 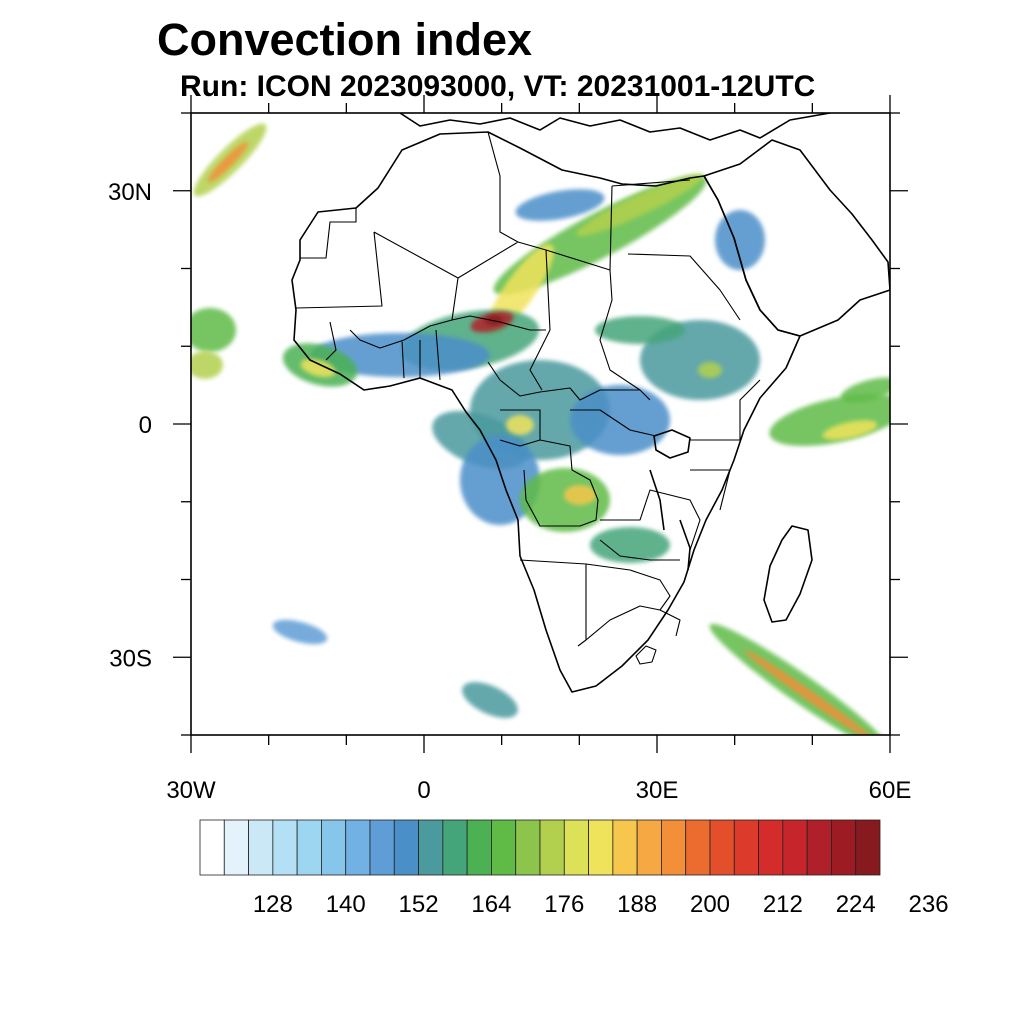 I want to click on lon-tick-label: 60E, so click(x=890, y=790).